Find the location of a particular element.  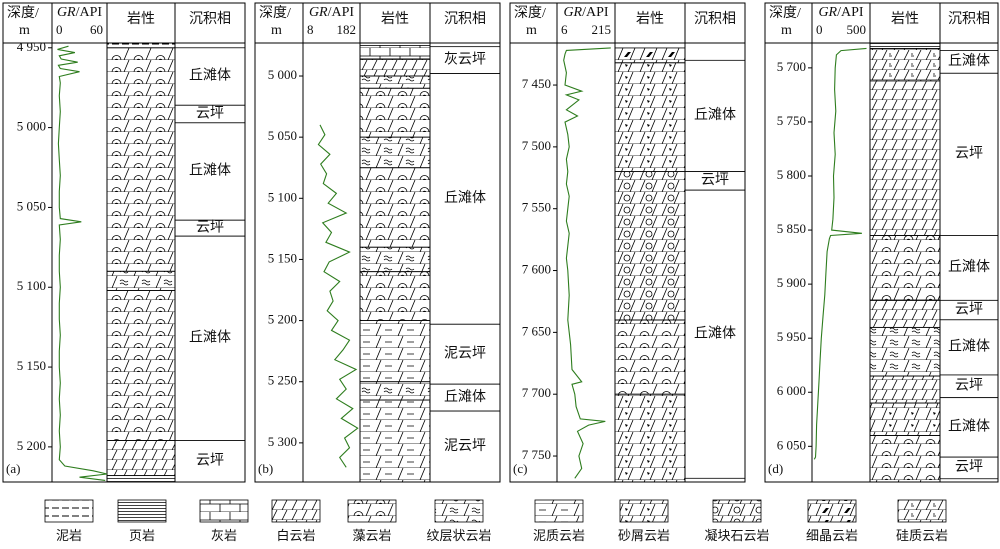

depth-tick-label: 5 300 is located at coordinates (282, 441).